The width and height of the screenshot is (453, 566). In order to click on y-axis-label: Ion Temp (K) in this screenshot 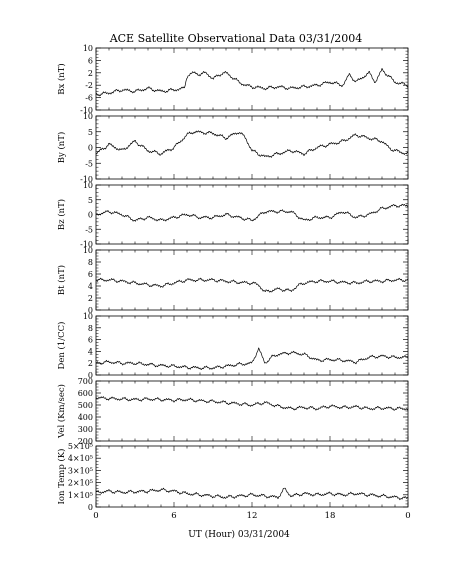, I will do `click(61, 477)`.